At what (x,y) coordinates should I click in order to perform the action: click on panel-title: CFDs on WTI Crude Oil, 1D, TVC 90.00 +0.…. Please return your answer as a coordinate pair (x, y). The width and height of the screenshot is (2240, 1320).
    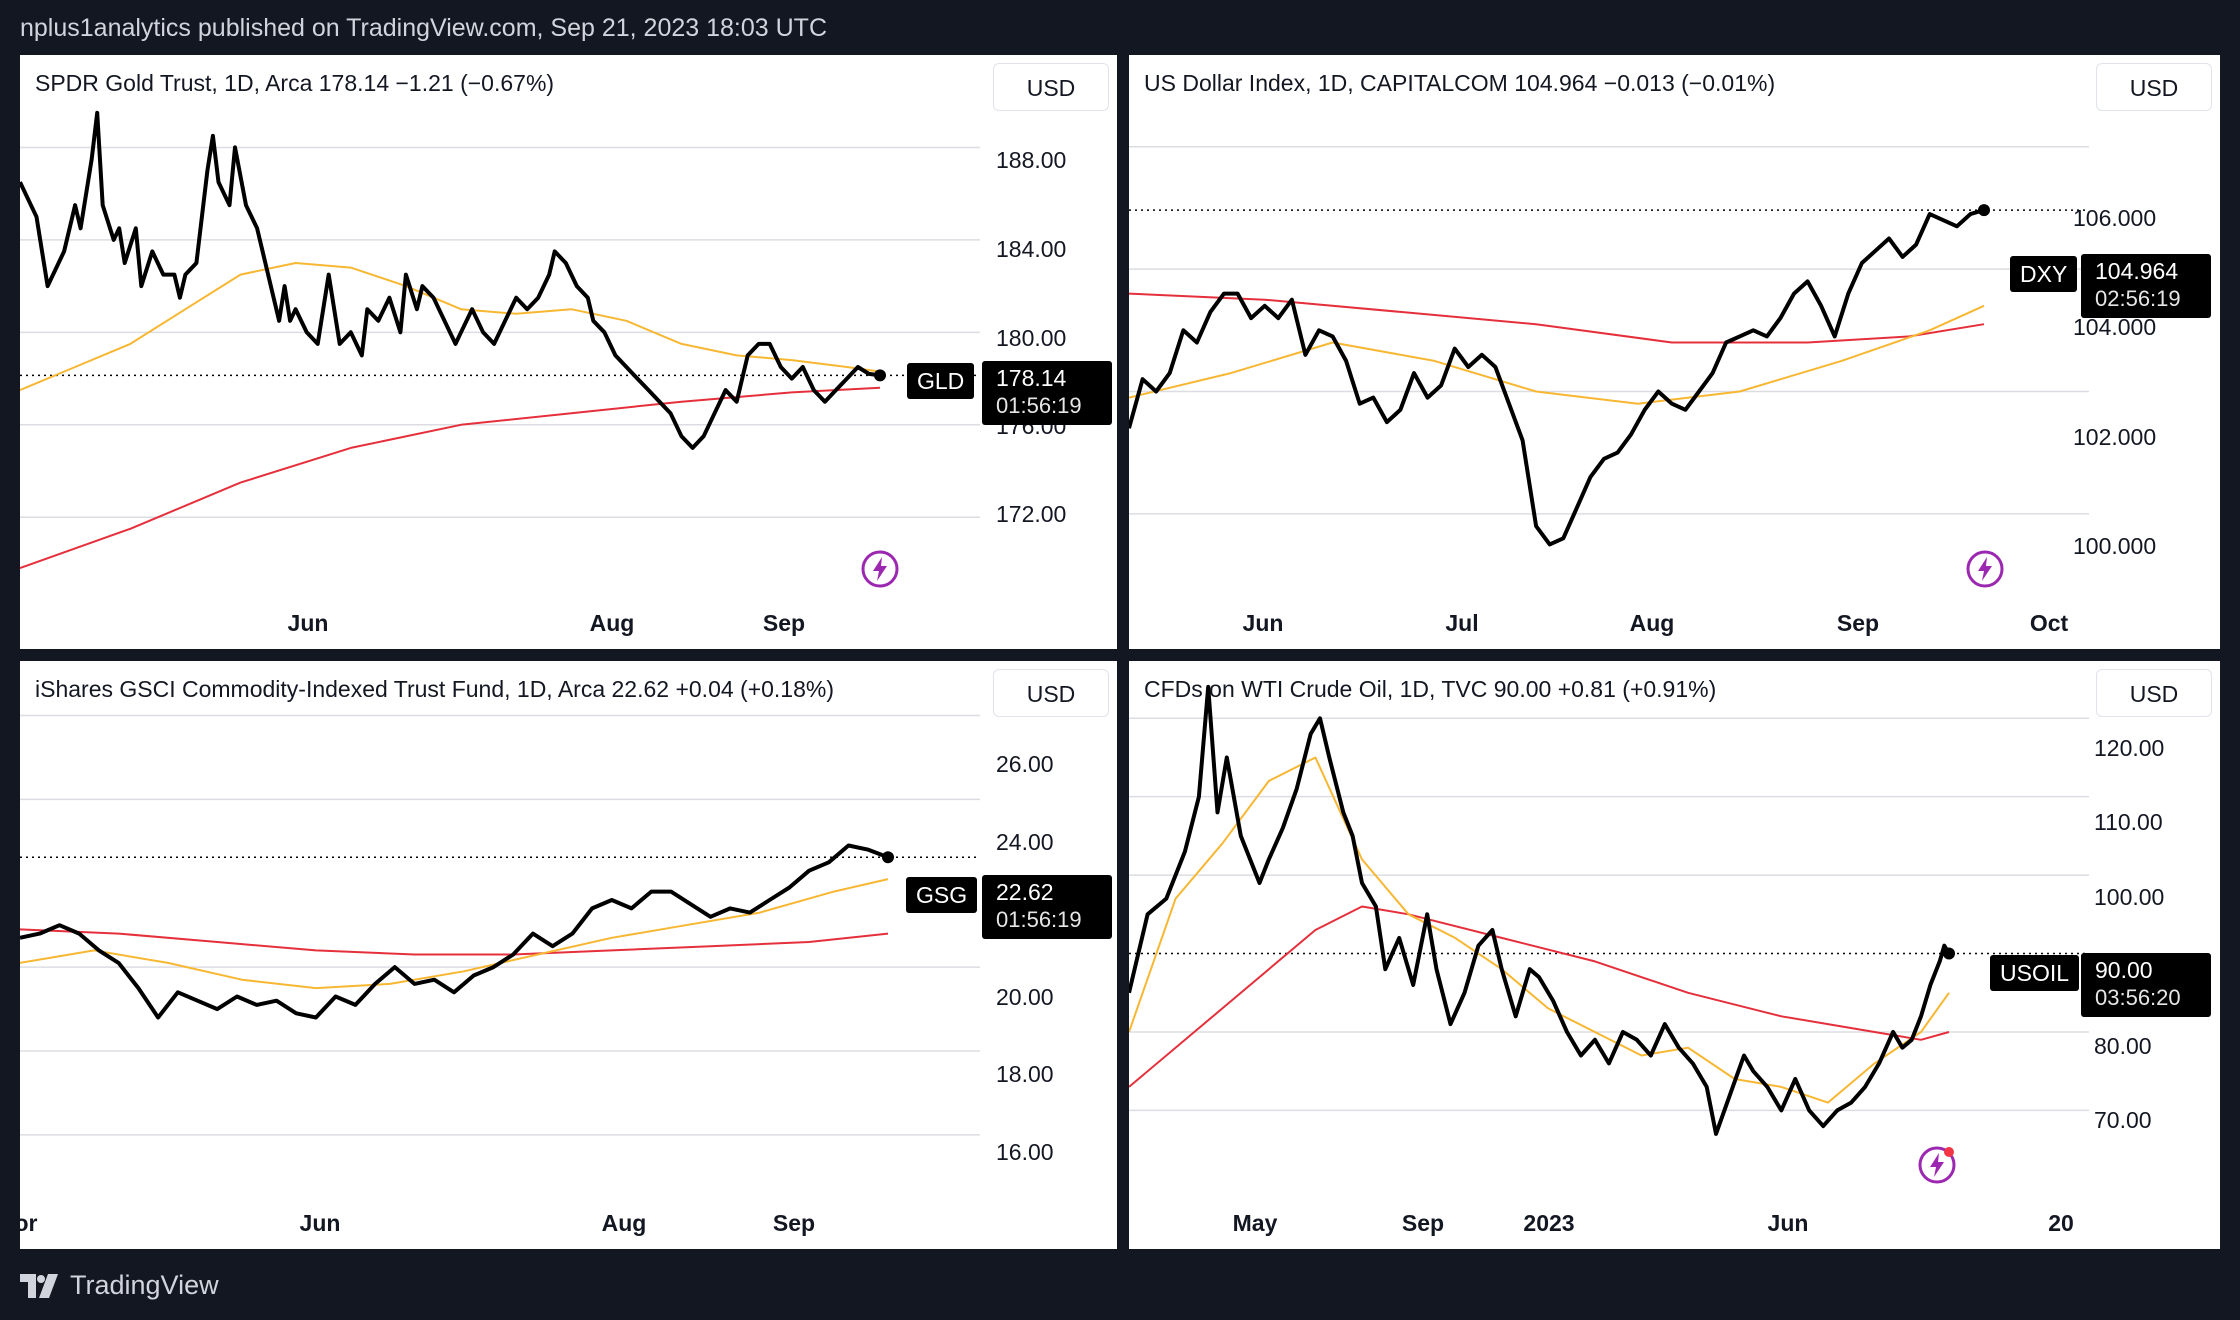
    Looking at the image, I should click on (1430, 689).